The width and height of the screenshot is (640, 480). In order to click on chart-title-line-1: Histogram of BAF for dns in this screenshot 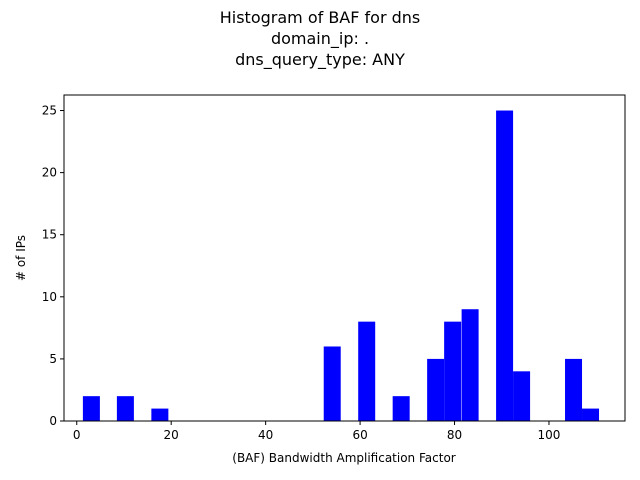, I will do `click(320, 17)`.